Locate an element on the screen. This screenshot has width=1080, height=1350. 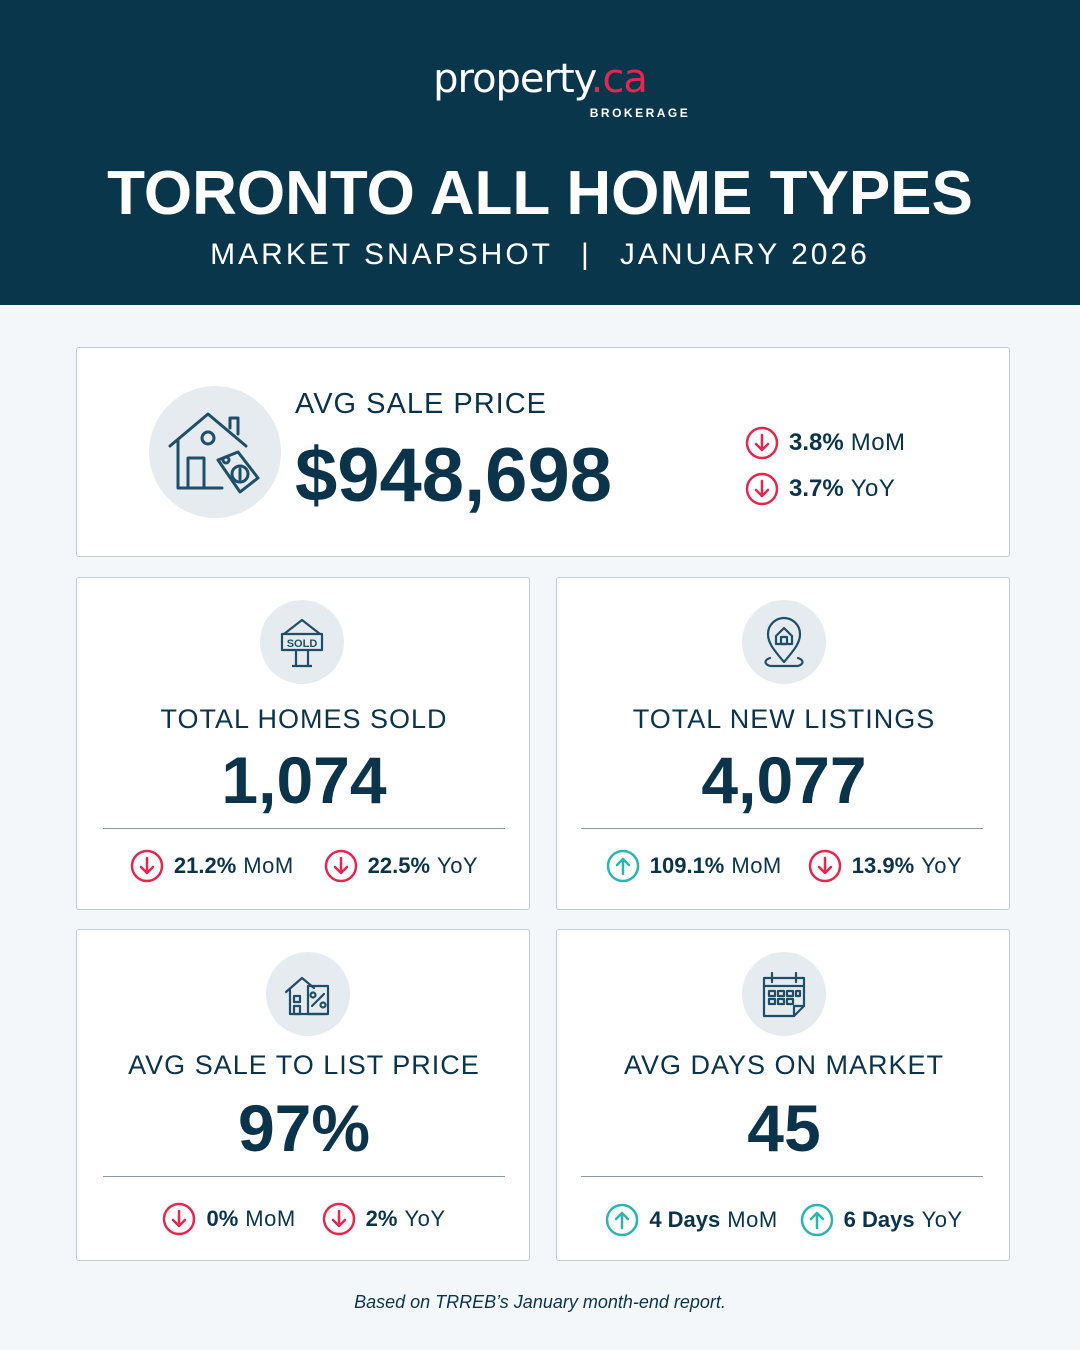
sale-to-list-label: AVG SALE TO LIST PRICE is located at coordinates (304, 1065).